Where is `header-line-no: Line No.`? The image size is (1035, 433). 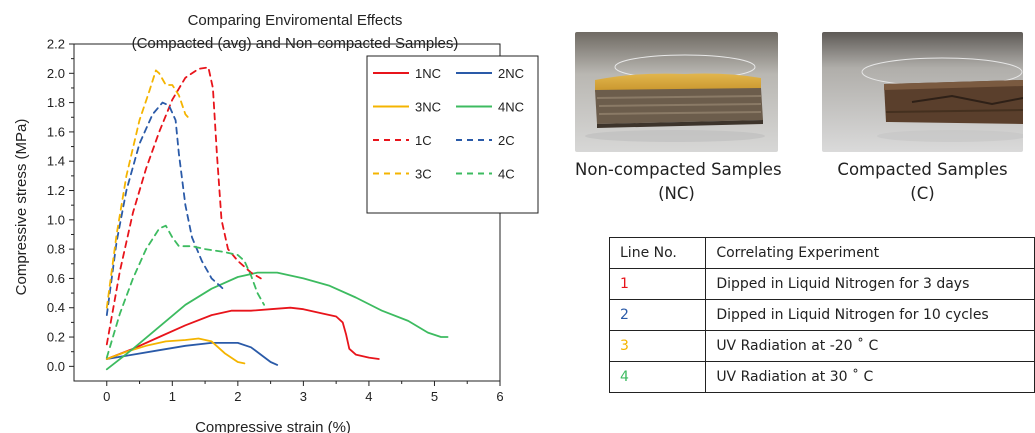
header-line-no: Line No. is located at coordinates (657, 253).